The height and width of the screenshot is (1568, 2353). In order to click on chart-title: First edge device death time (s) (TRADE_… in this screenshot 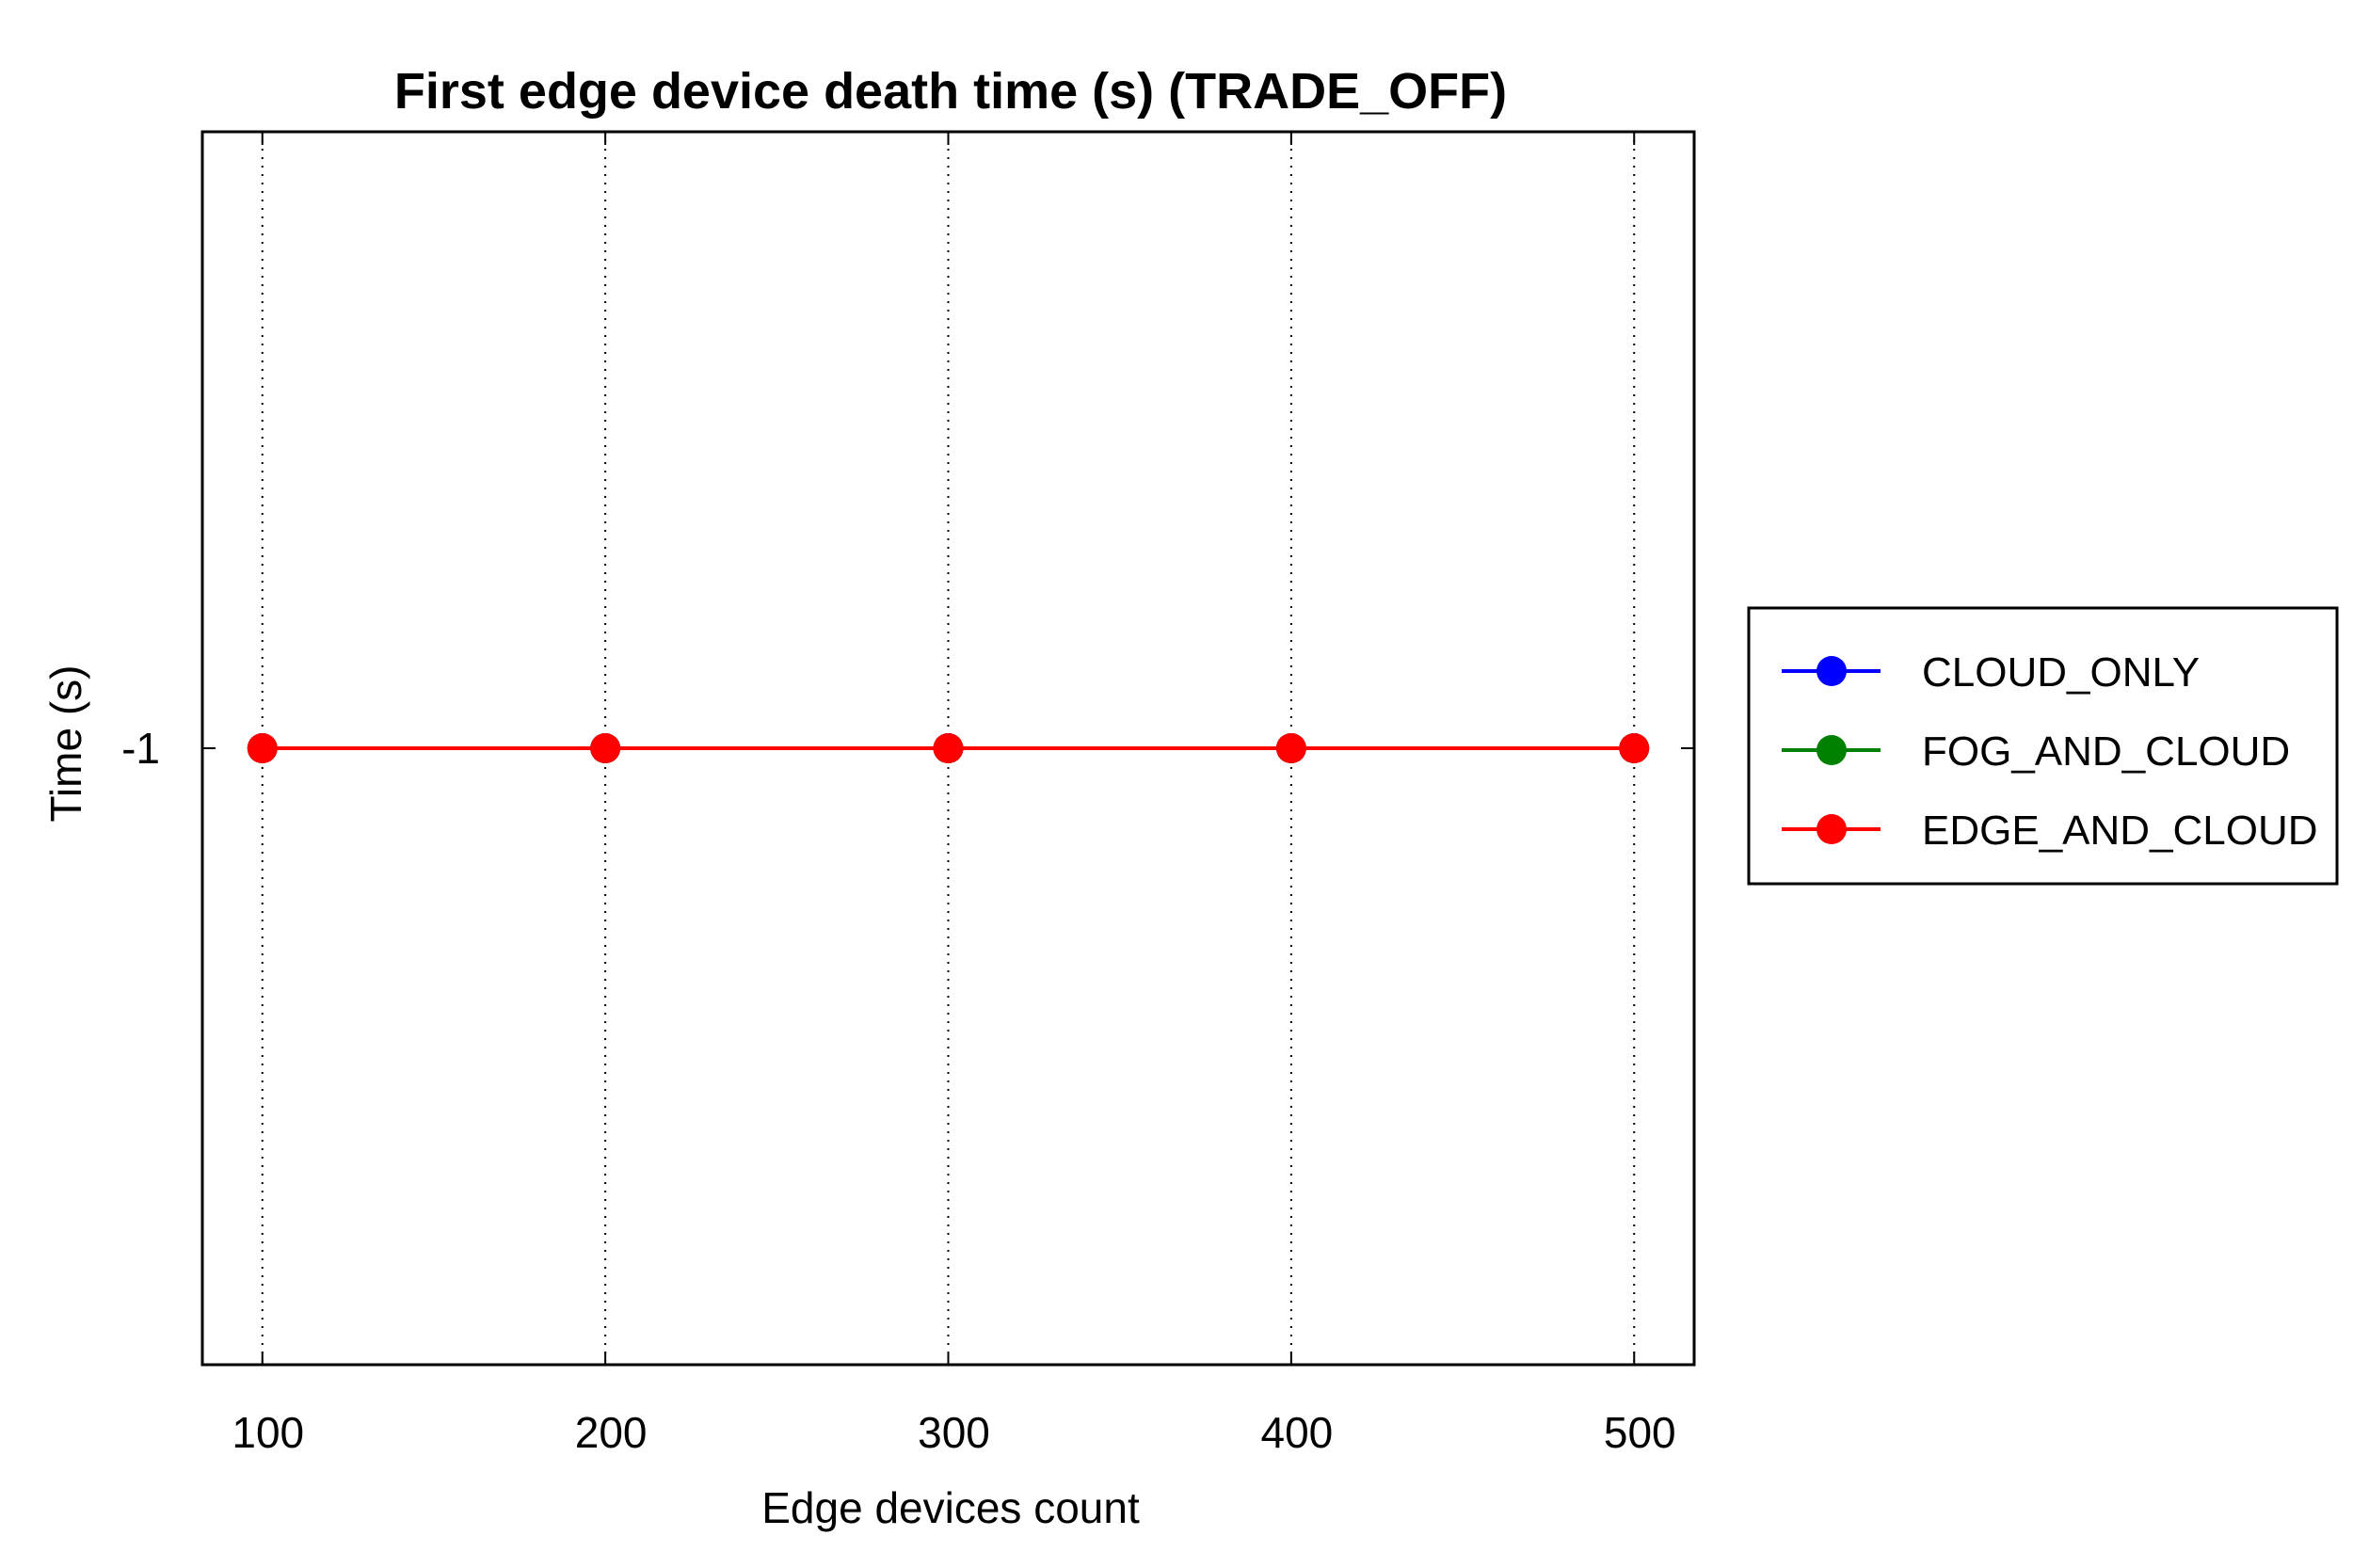, I will do `click(951, 91)`.